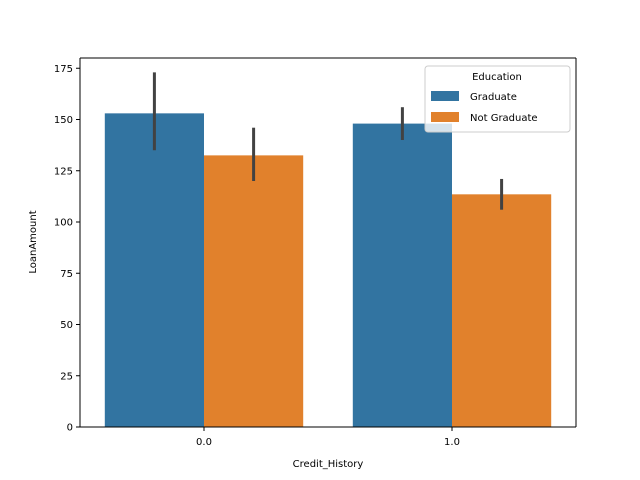  I want to click on y-axis-ticks: 0 25 50 75 100 125 150 175, so click(67, 249).